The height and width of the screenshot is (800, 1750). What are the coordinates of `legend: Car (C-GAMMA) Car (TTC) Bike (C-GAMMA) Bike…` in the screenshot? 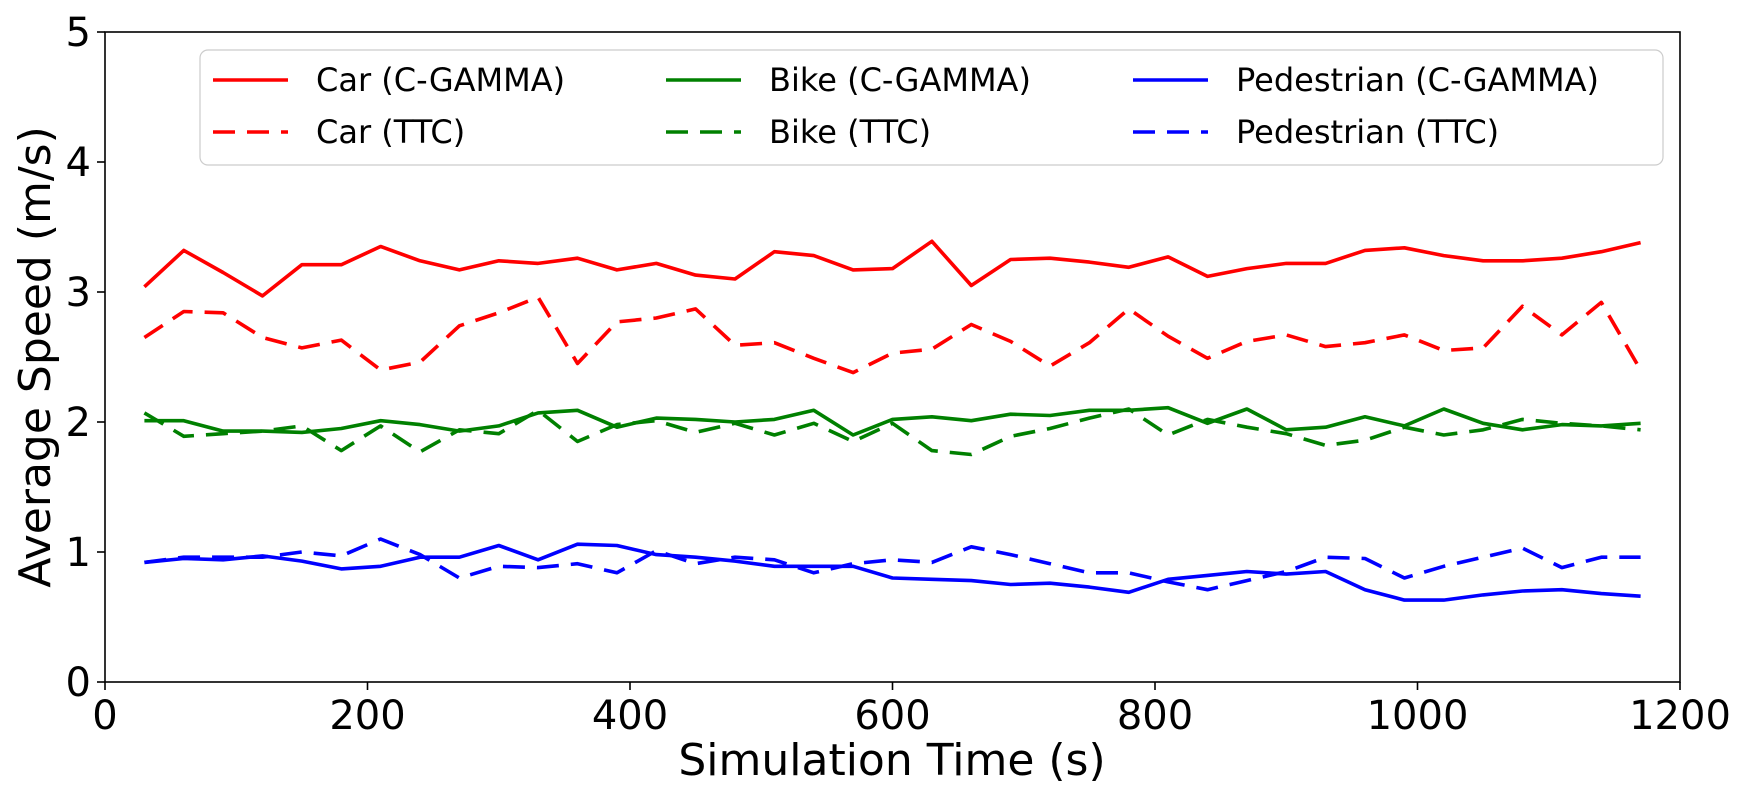 It's located at (931, 107).